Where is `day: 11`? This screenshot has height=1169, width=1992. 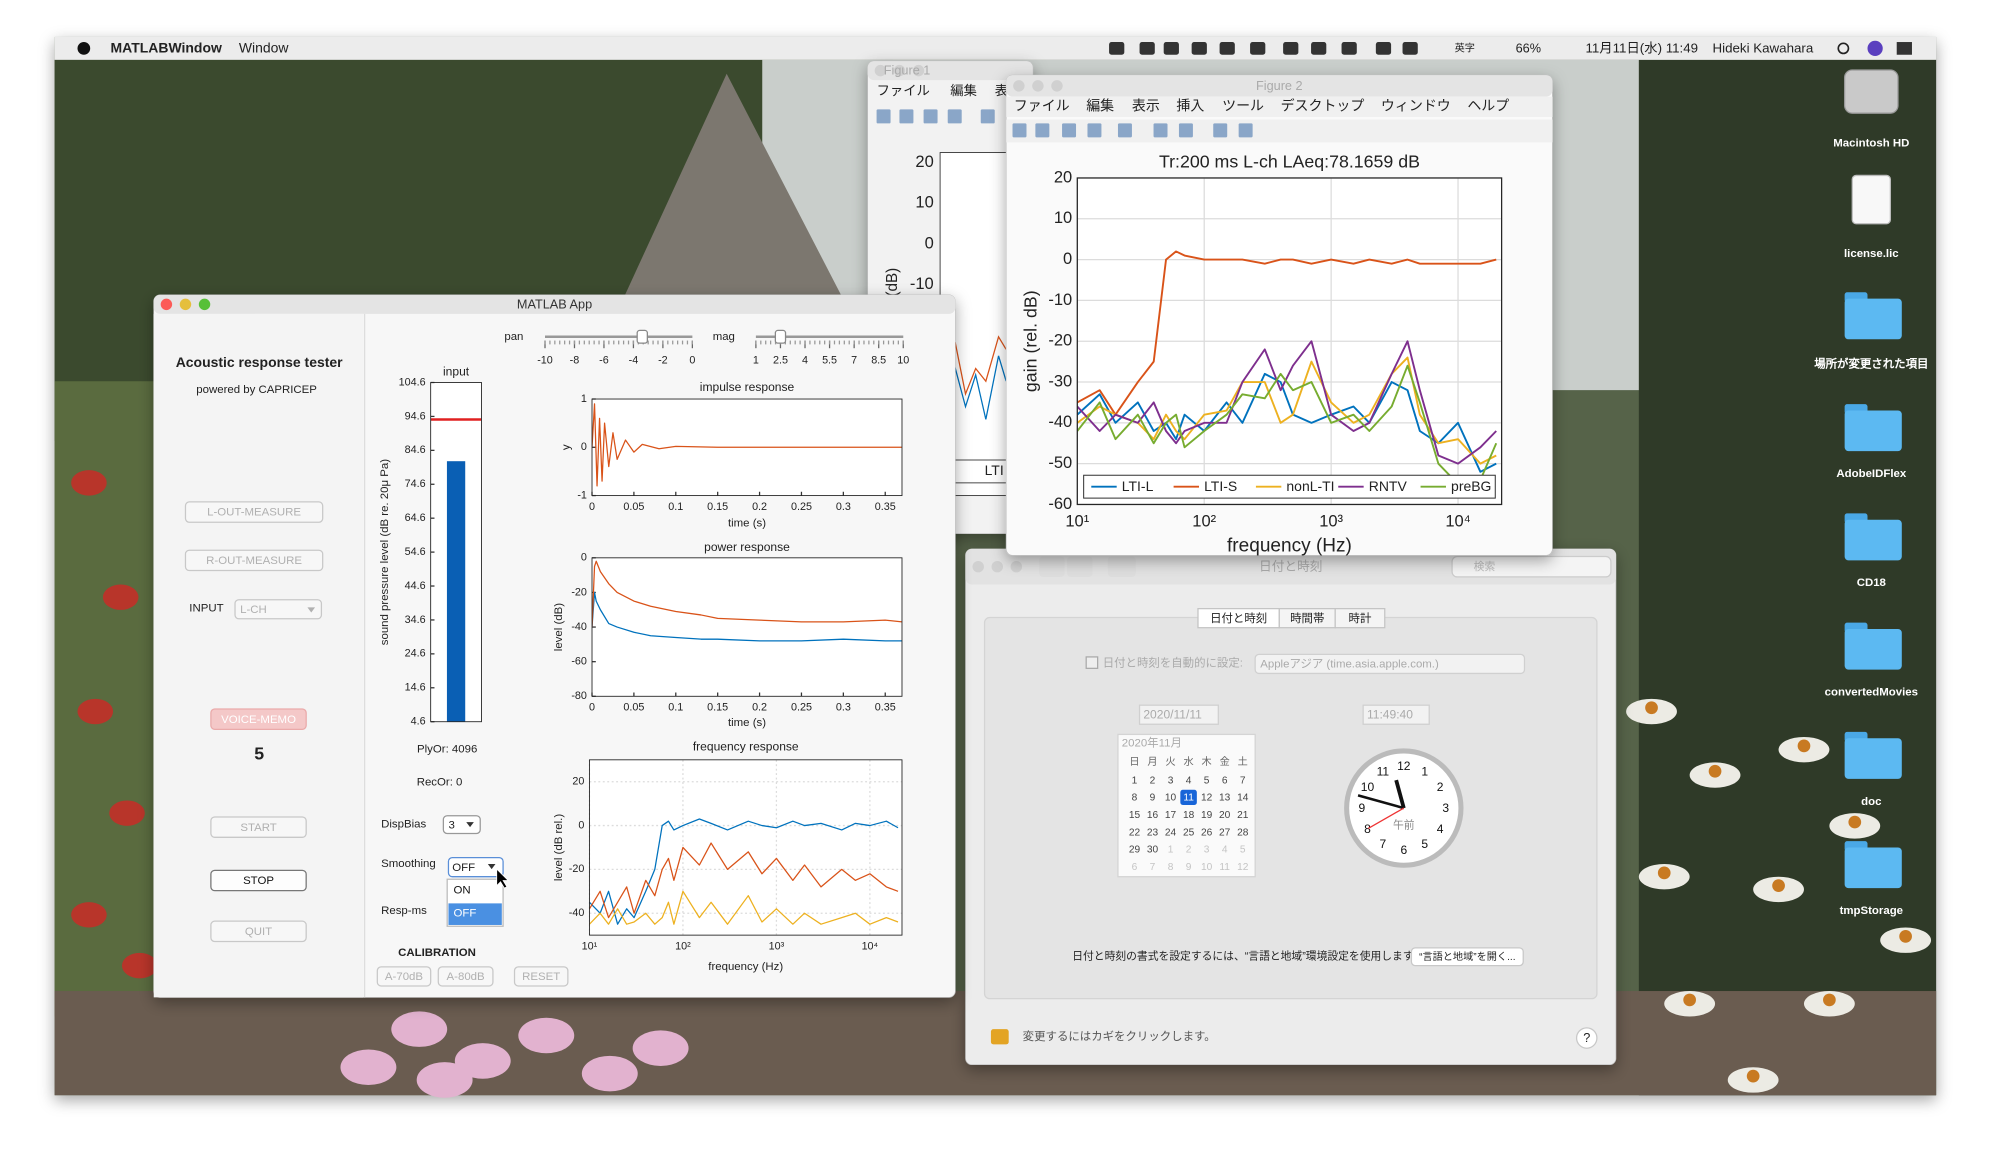
day: 11 is located at coordinates (1188, 798).